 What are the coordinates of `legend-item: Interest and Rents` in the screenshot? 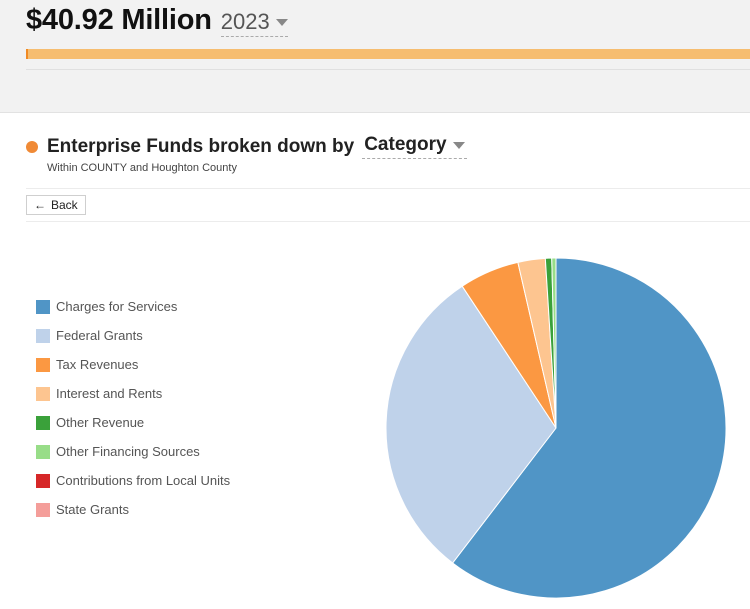 It's located at (133, 393).